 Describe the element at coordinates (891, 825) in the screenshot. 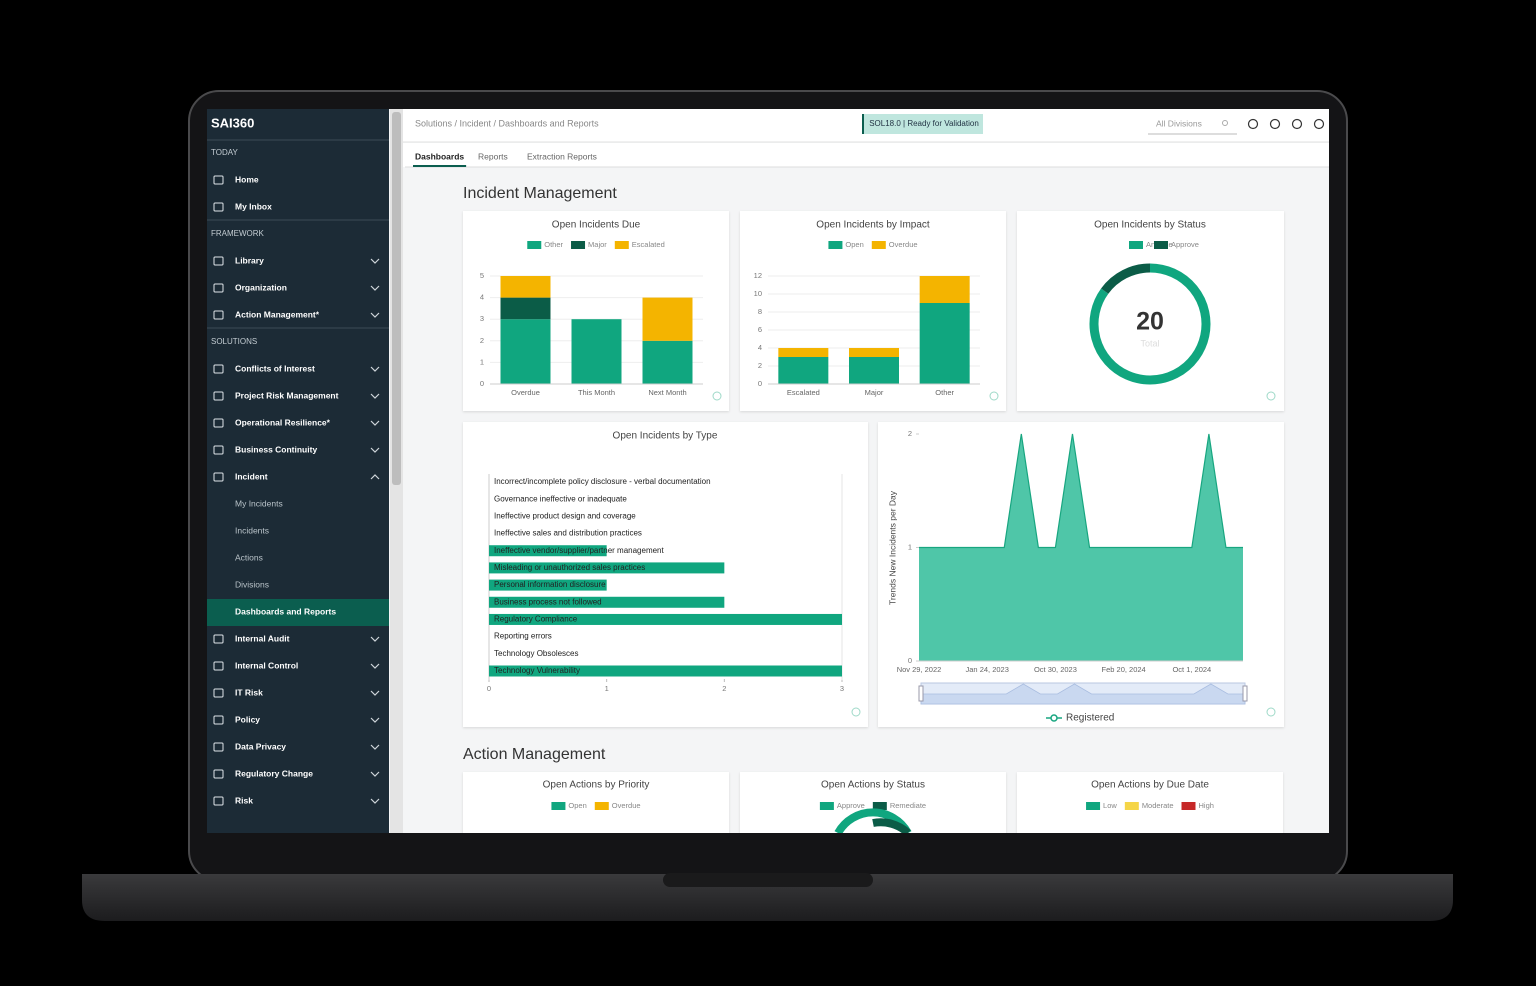

I see `donut-peek-dark` at that location.